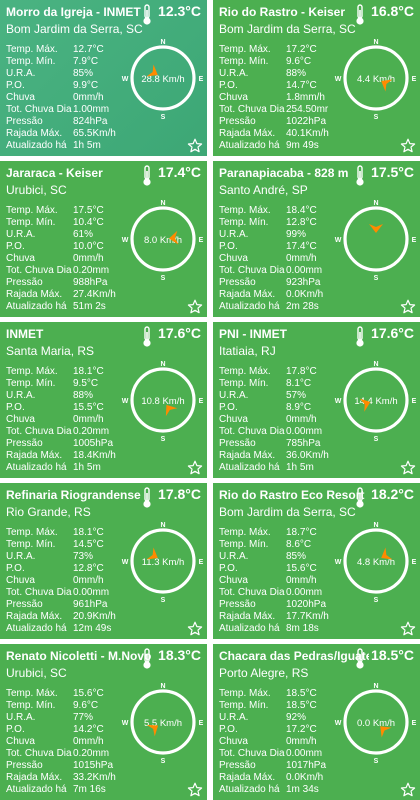 This screenshot has height=800, width=420. What do you see at coordinates (66, 730) in the screenshot?
I see `reading-po: P.O. 14.2°C` at bounding box center [66, 730].